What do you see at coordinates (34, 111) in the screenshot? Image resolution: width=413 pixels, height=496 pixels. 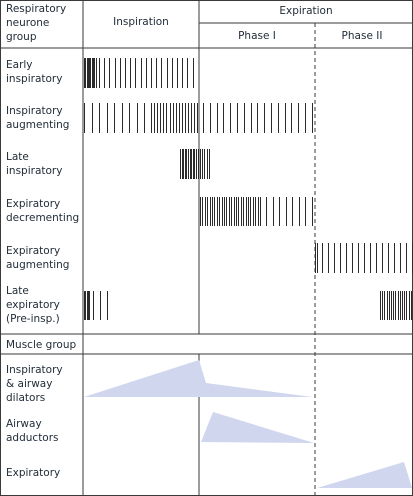 I see `row-inspiratory-augmenting-label-1: Inspiratory` at bounding box center [34, 111].